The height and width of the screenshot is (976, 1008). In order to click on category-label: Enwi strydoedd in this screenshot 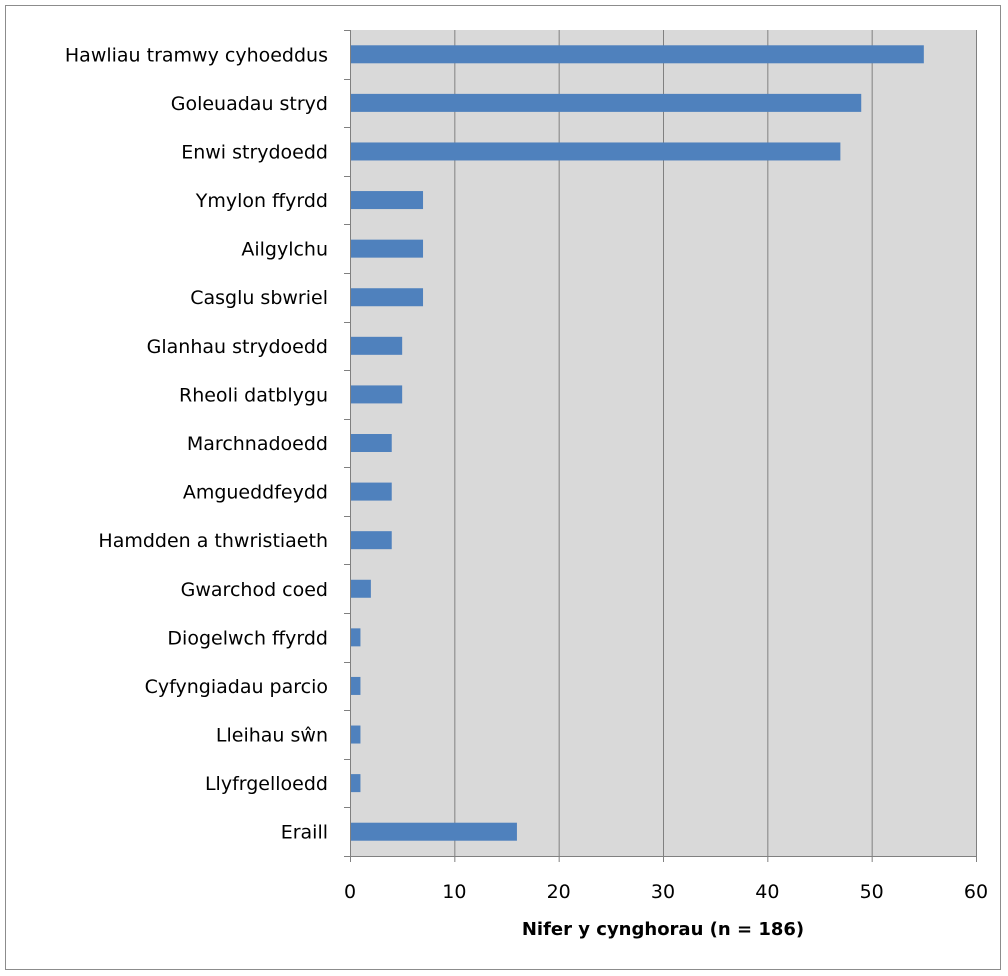, I will do `click(254, 152)`.